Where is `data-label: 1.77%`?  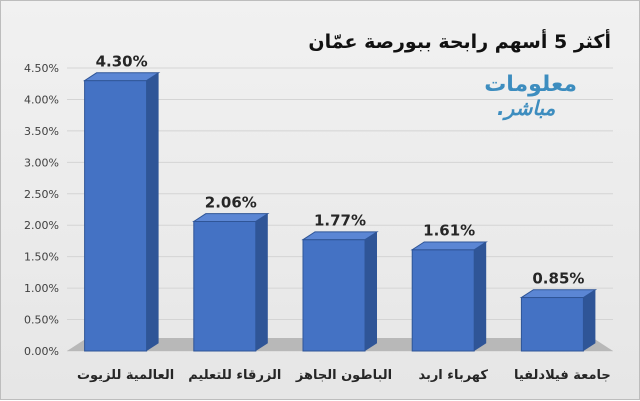
data-label: 1.77% is located at coordinates (340, 221).